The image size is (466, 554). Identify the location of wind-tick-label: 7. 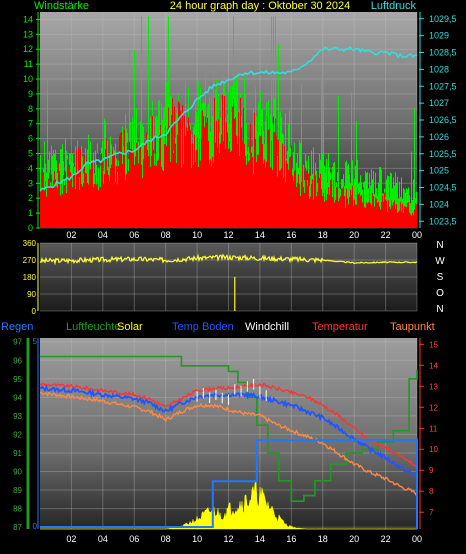
(30, 124).